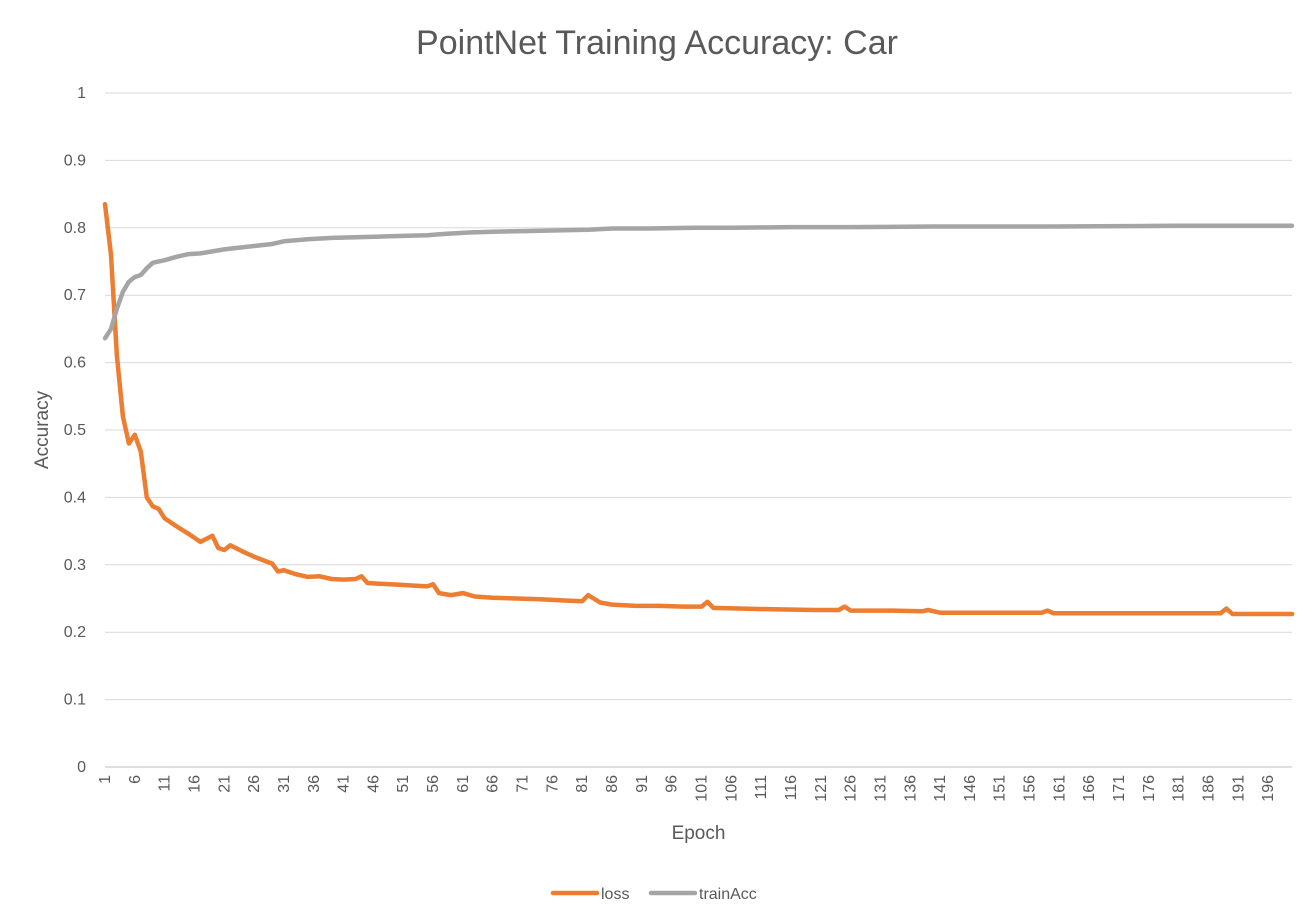  I want to click on x-tick-label: 101, so click(701, 788).